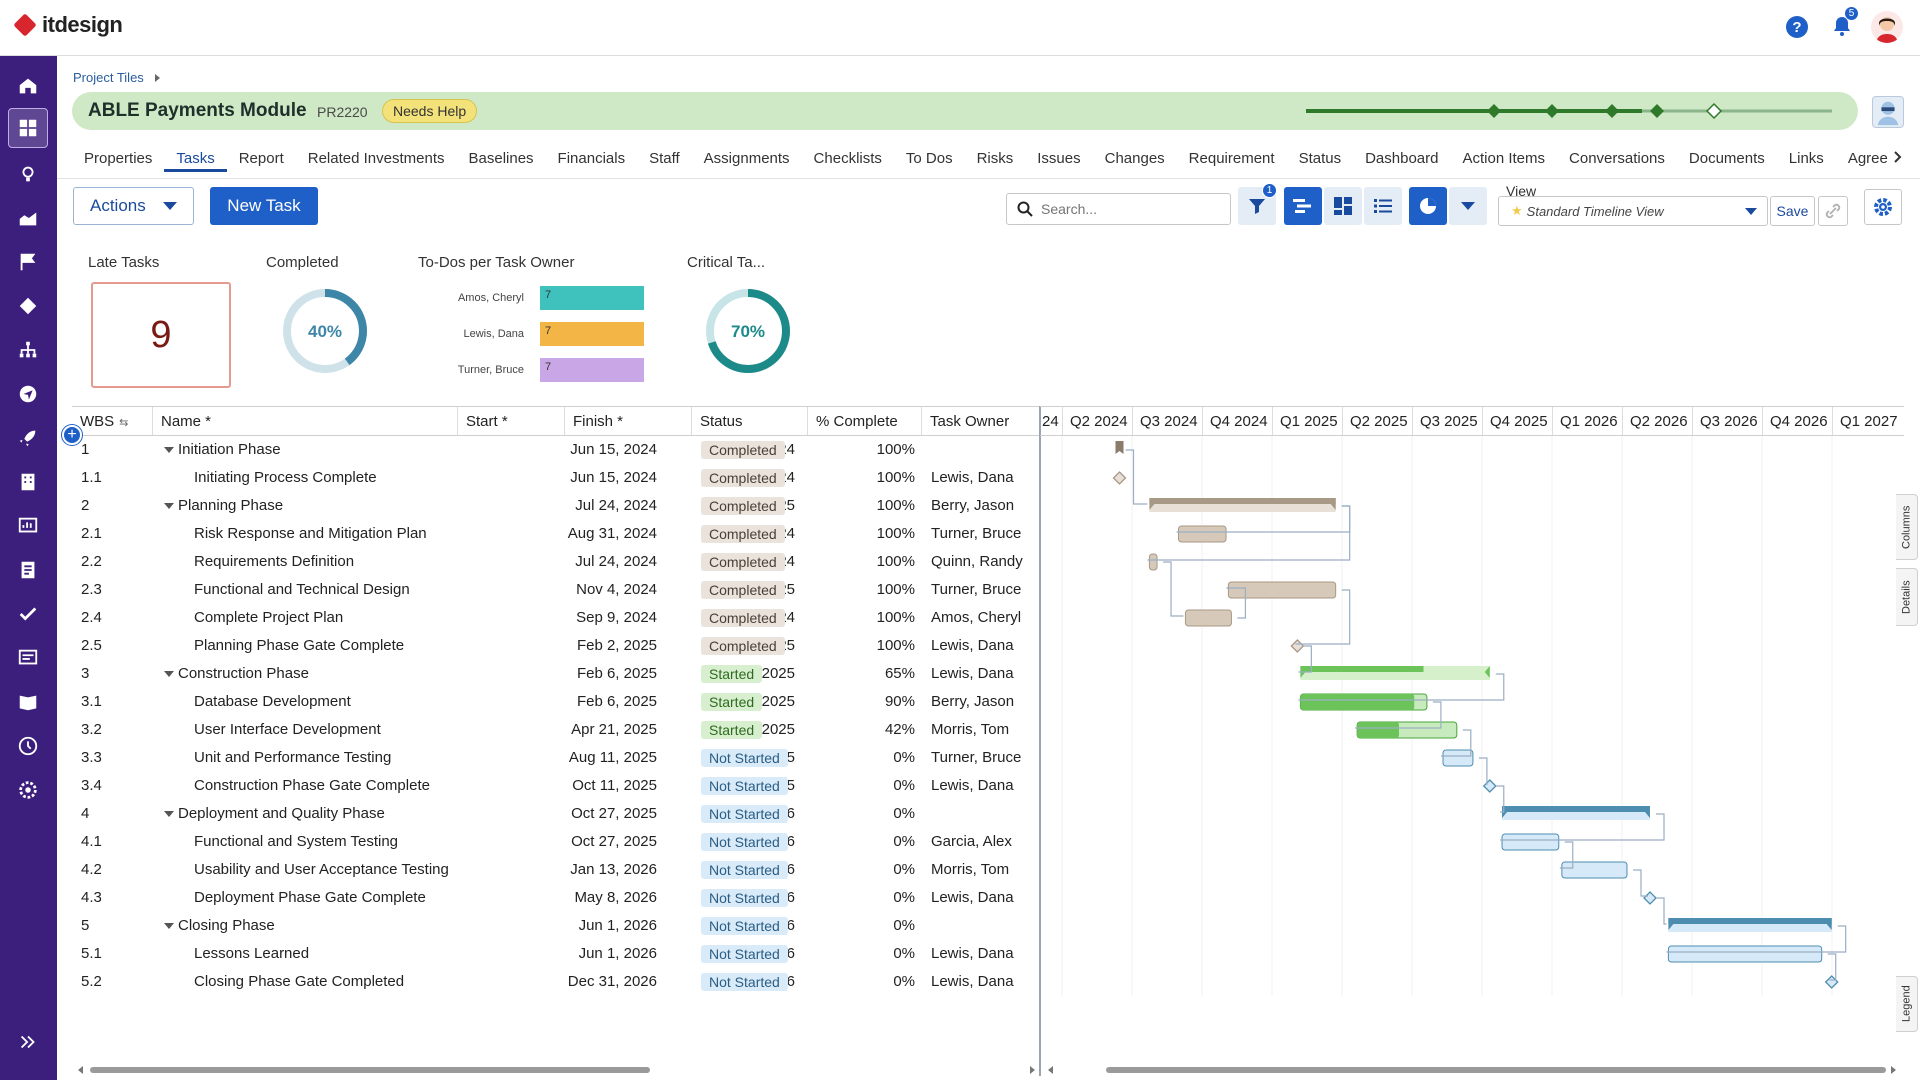  I want to click on tab-changes: Changes, so click(1134, 158).